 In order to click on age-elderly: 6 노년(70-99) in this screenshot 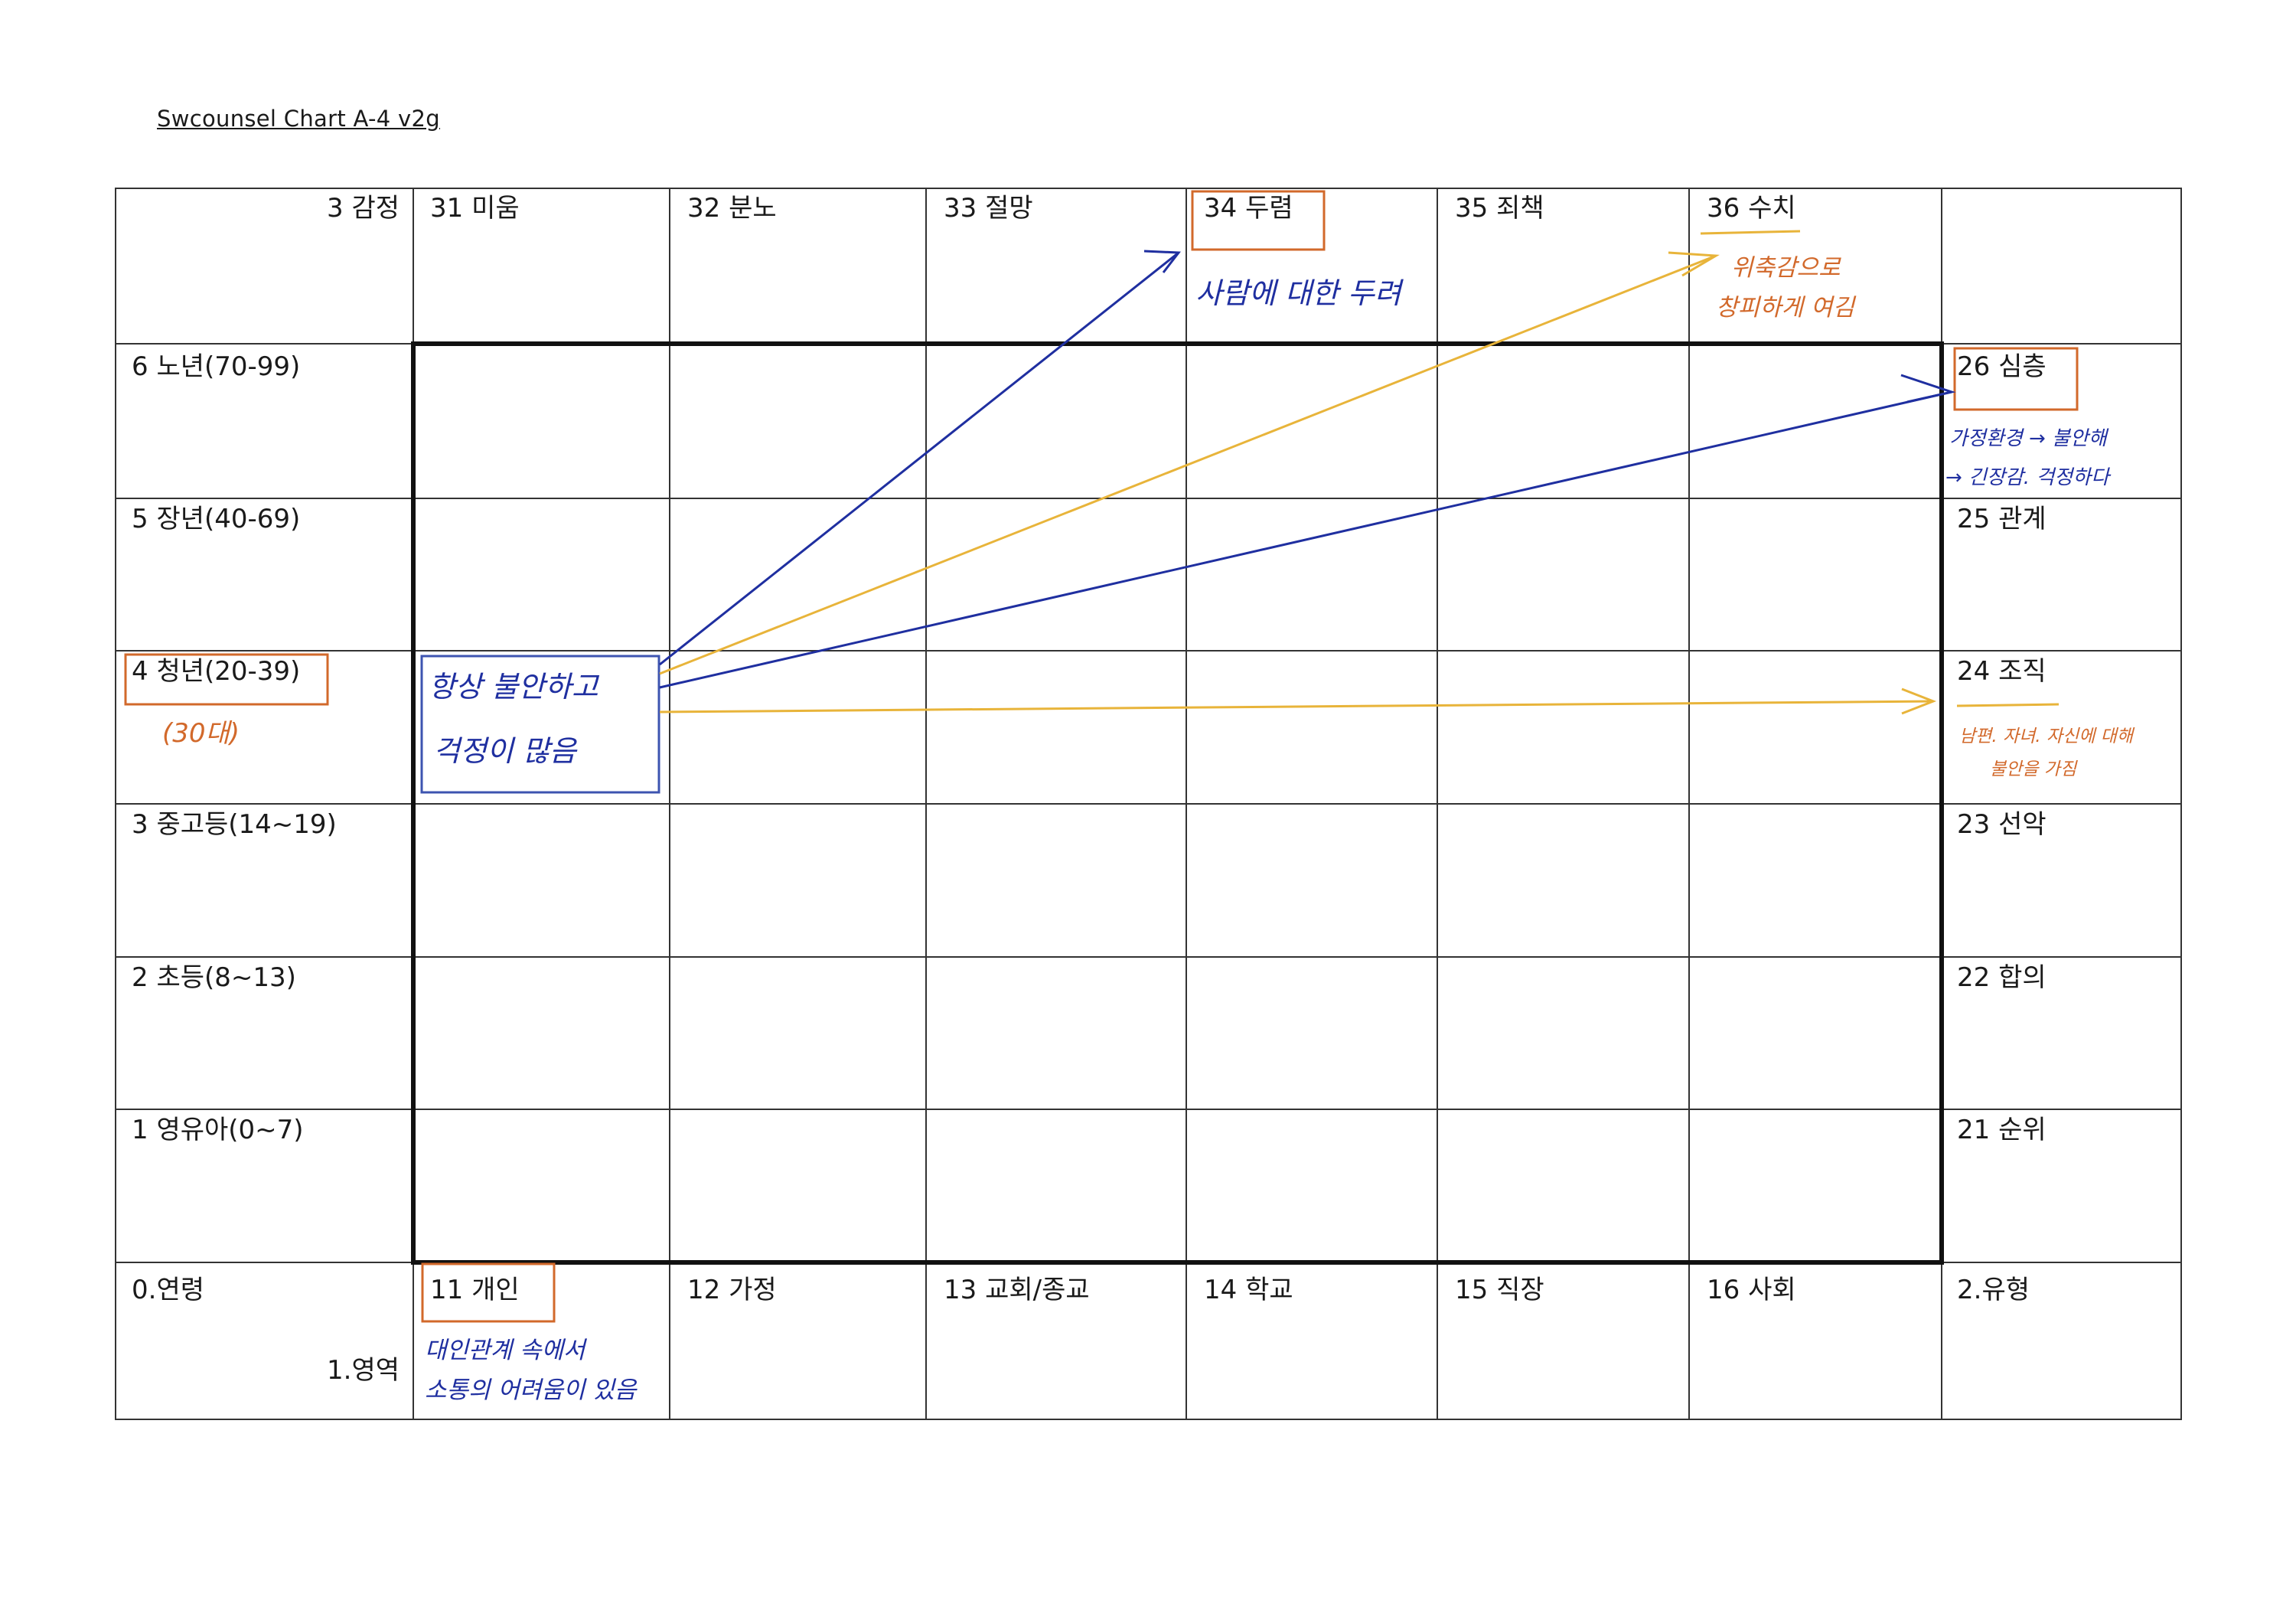, I will do `click(216, 366)`.